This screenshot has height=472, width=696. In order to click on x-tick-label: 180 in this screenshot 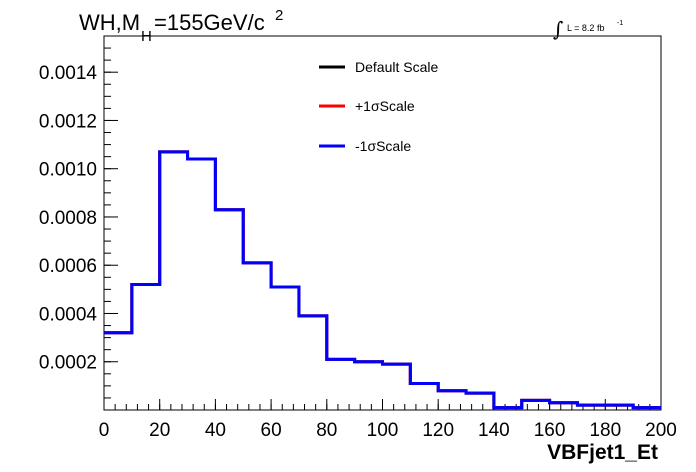, I will do `click(605, 430)`.